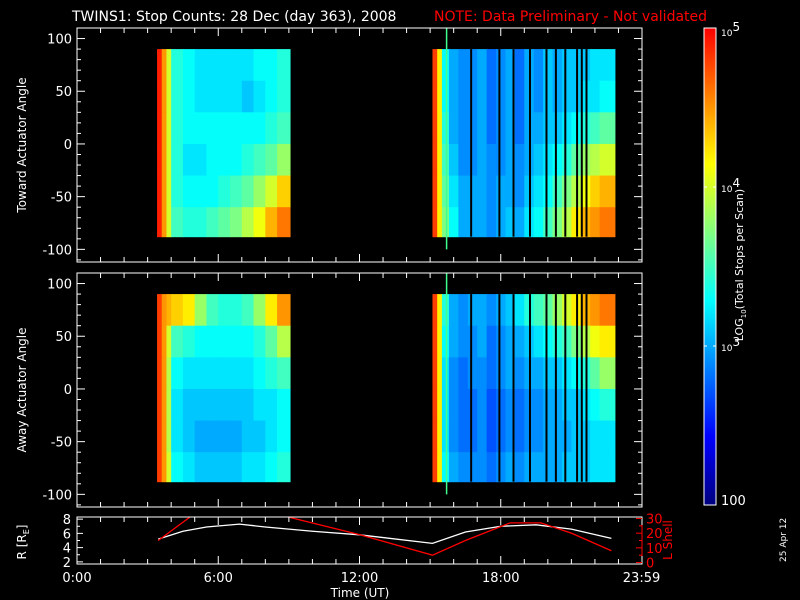 This screenshot has width=800, height=600. I want to click on y-tick-label: -50, so click(61, 198).